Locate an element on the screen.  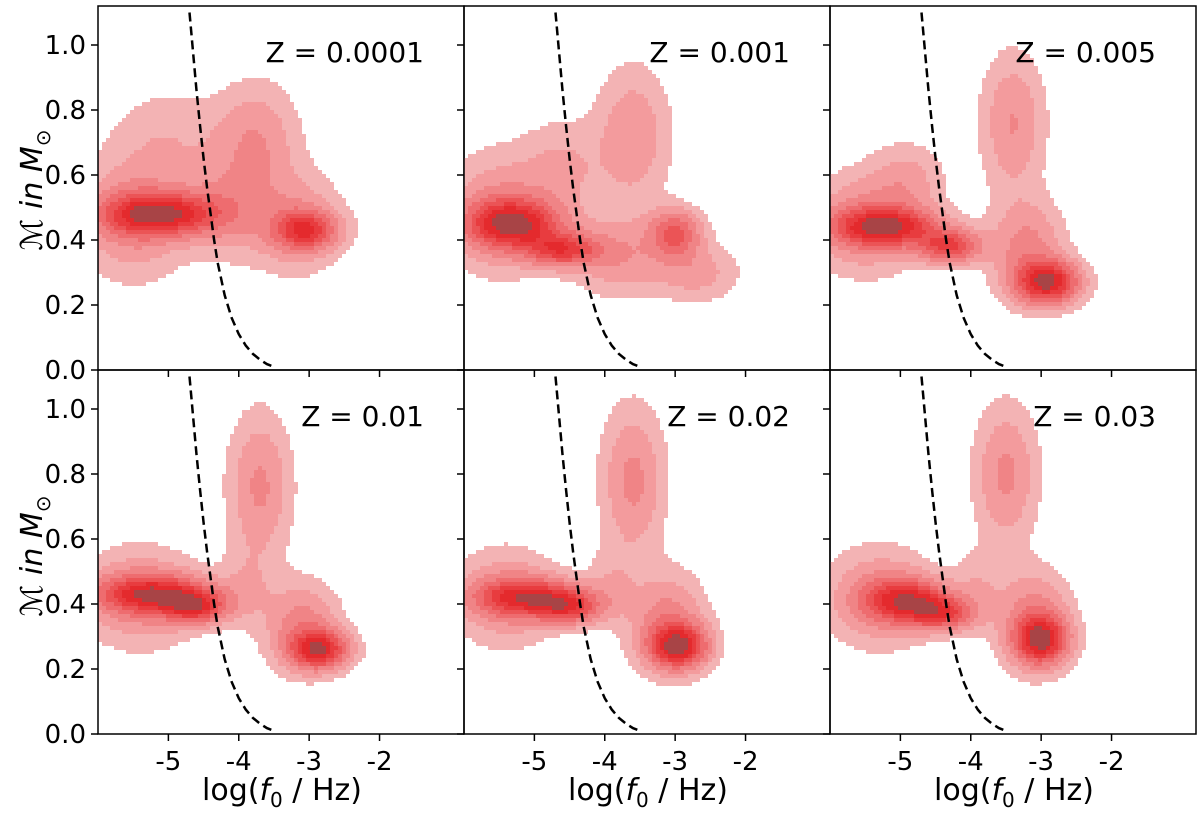
x-axis-label-col2: log(f0 / Hz) is located at coordinates (648, 792).